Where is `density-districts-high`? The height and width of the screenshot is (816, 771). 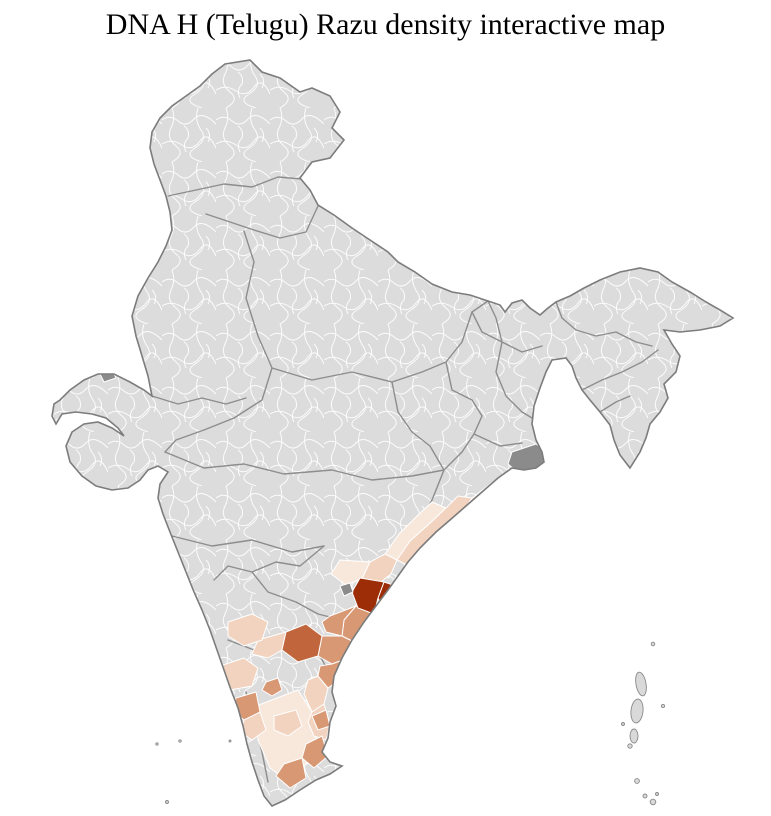 density-districts-high is located at coordinates (302, 643).